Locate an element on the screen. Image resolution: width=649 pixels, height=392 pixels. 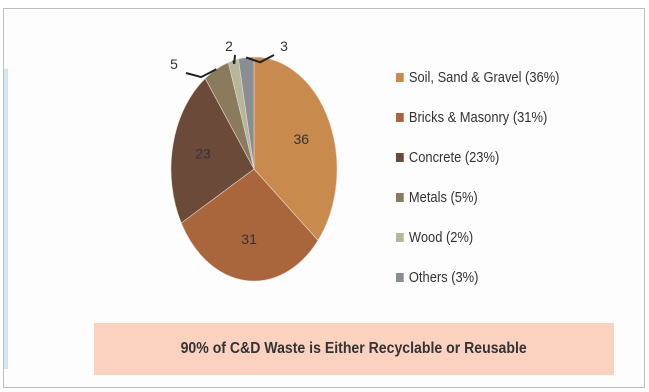
legend-label: Metals (5%) is located at coordinates (443, 197).